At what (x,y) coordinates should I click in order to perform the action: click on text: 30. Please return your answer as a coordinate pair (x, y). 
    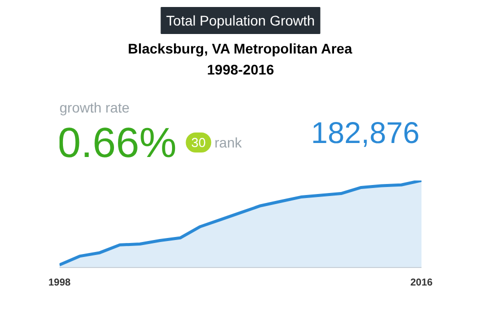
    Looking at the image, I should click on (198, 142).